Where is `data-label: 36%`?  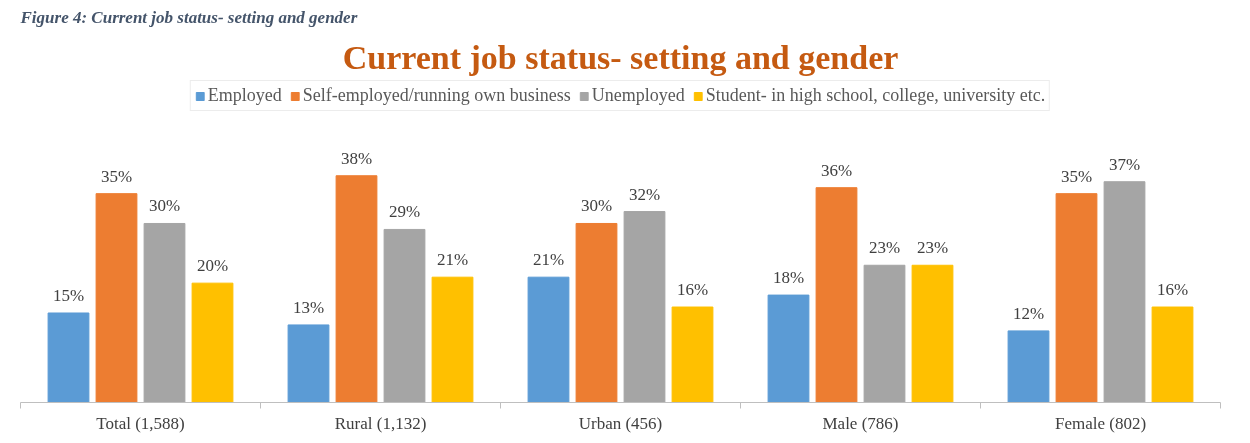
data-label: 36% is located at coordinates (836, 170).